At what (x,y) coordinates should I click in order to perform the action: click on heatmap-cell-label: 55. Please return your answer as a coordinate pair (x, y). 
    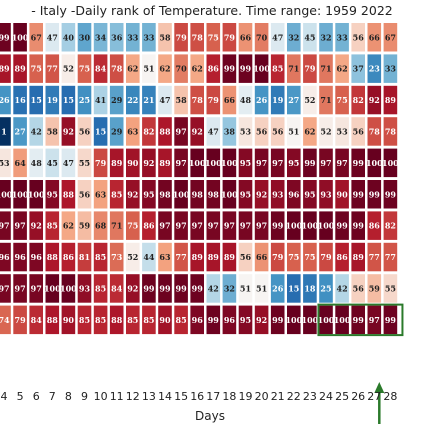
    Looking at the image, I should click on (390, 288).